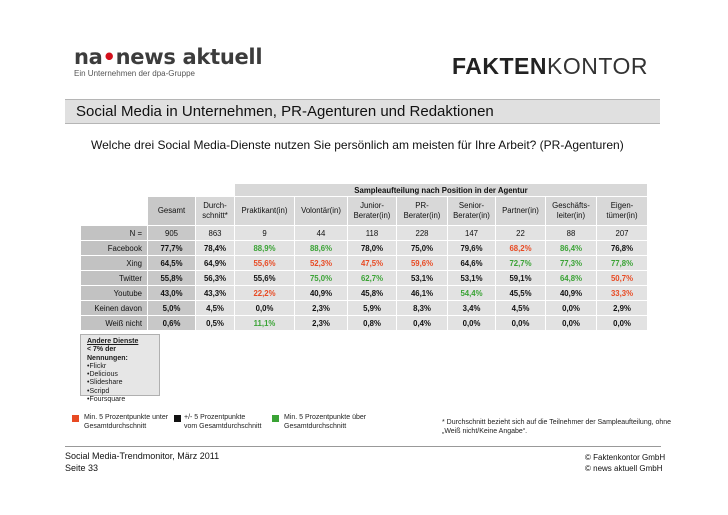 This screenshot has width=728, height=515. I want to click on logo-tagline: Ein Unternehmen der dpa-Gruppe, so click(134, 73).